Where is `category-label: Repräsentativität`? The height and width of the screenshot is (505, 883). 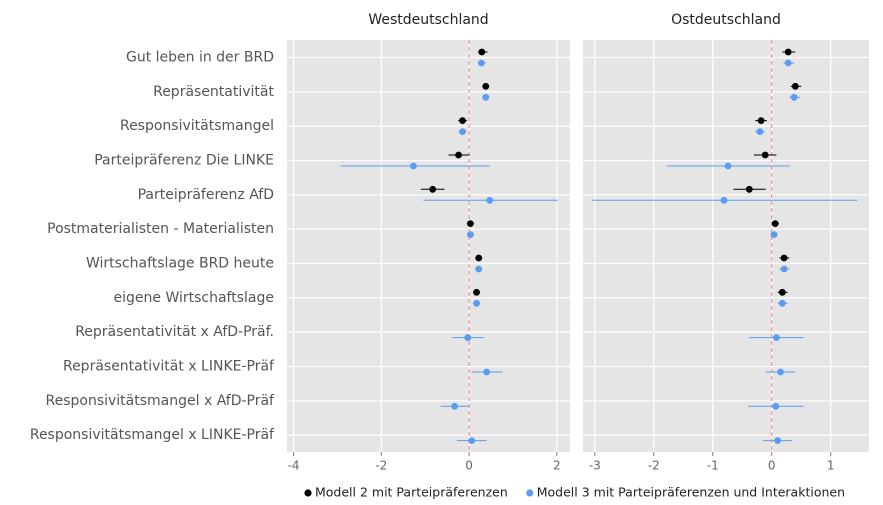 category-label: Repräsentativität is located at coordinates (213, 92).